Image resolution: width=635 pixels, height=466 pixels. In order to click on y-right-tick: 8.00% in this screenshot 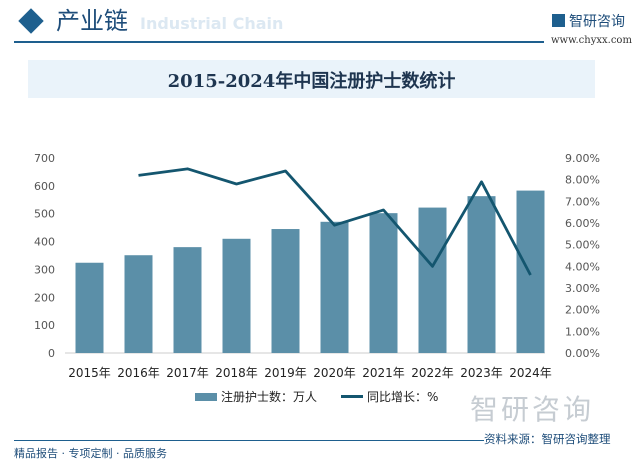, I will do `click(582, 180)`.